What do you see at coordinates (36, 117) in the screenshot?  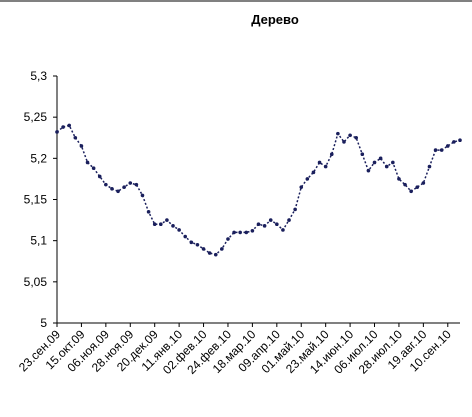 I see `y-tick-label: 5,25` at bounding box center [36, 117].